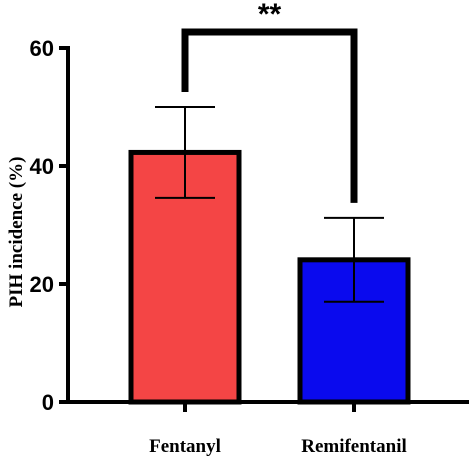  I want to click on error-bar-fentanyl, so click(185, 152).